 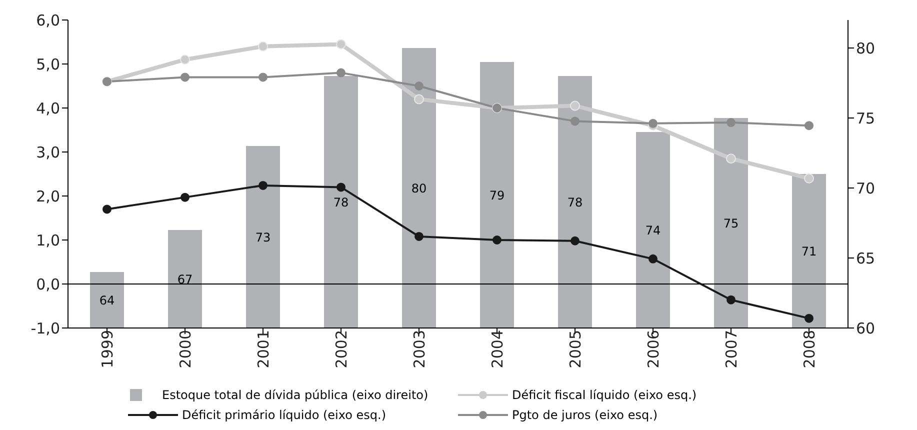 What do you see at coordinates (107, 349) in the screenshot?
I see `x-tick-label: 1999` at bounding box center [107, 349].